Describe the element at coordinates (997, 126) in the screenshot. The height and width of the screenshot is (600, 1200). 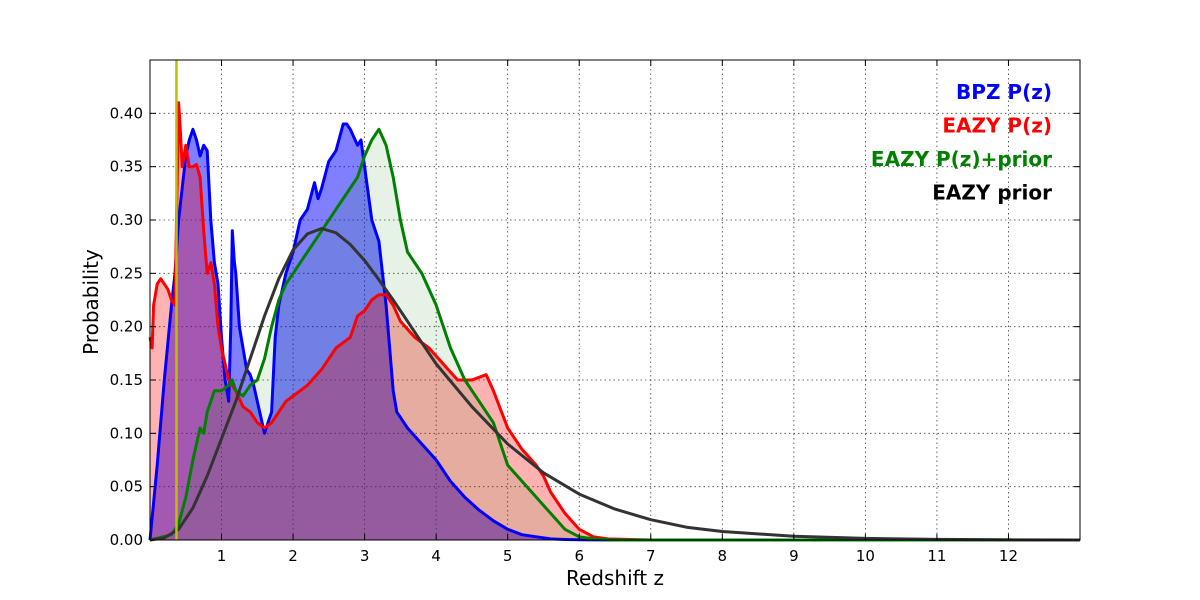
I see `legend-entry: EAZY P(z)` at that location.